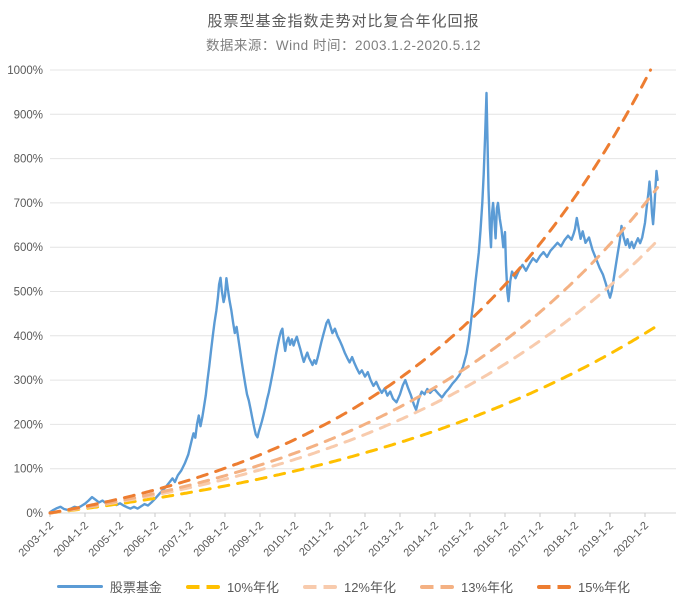 This screenshot has width=687, height=607. Describe the element at coordinates (34, 514) in the screenshot. I see `y-tick-label: 0%` at that location.